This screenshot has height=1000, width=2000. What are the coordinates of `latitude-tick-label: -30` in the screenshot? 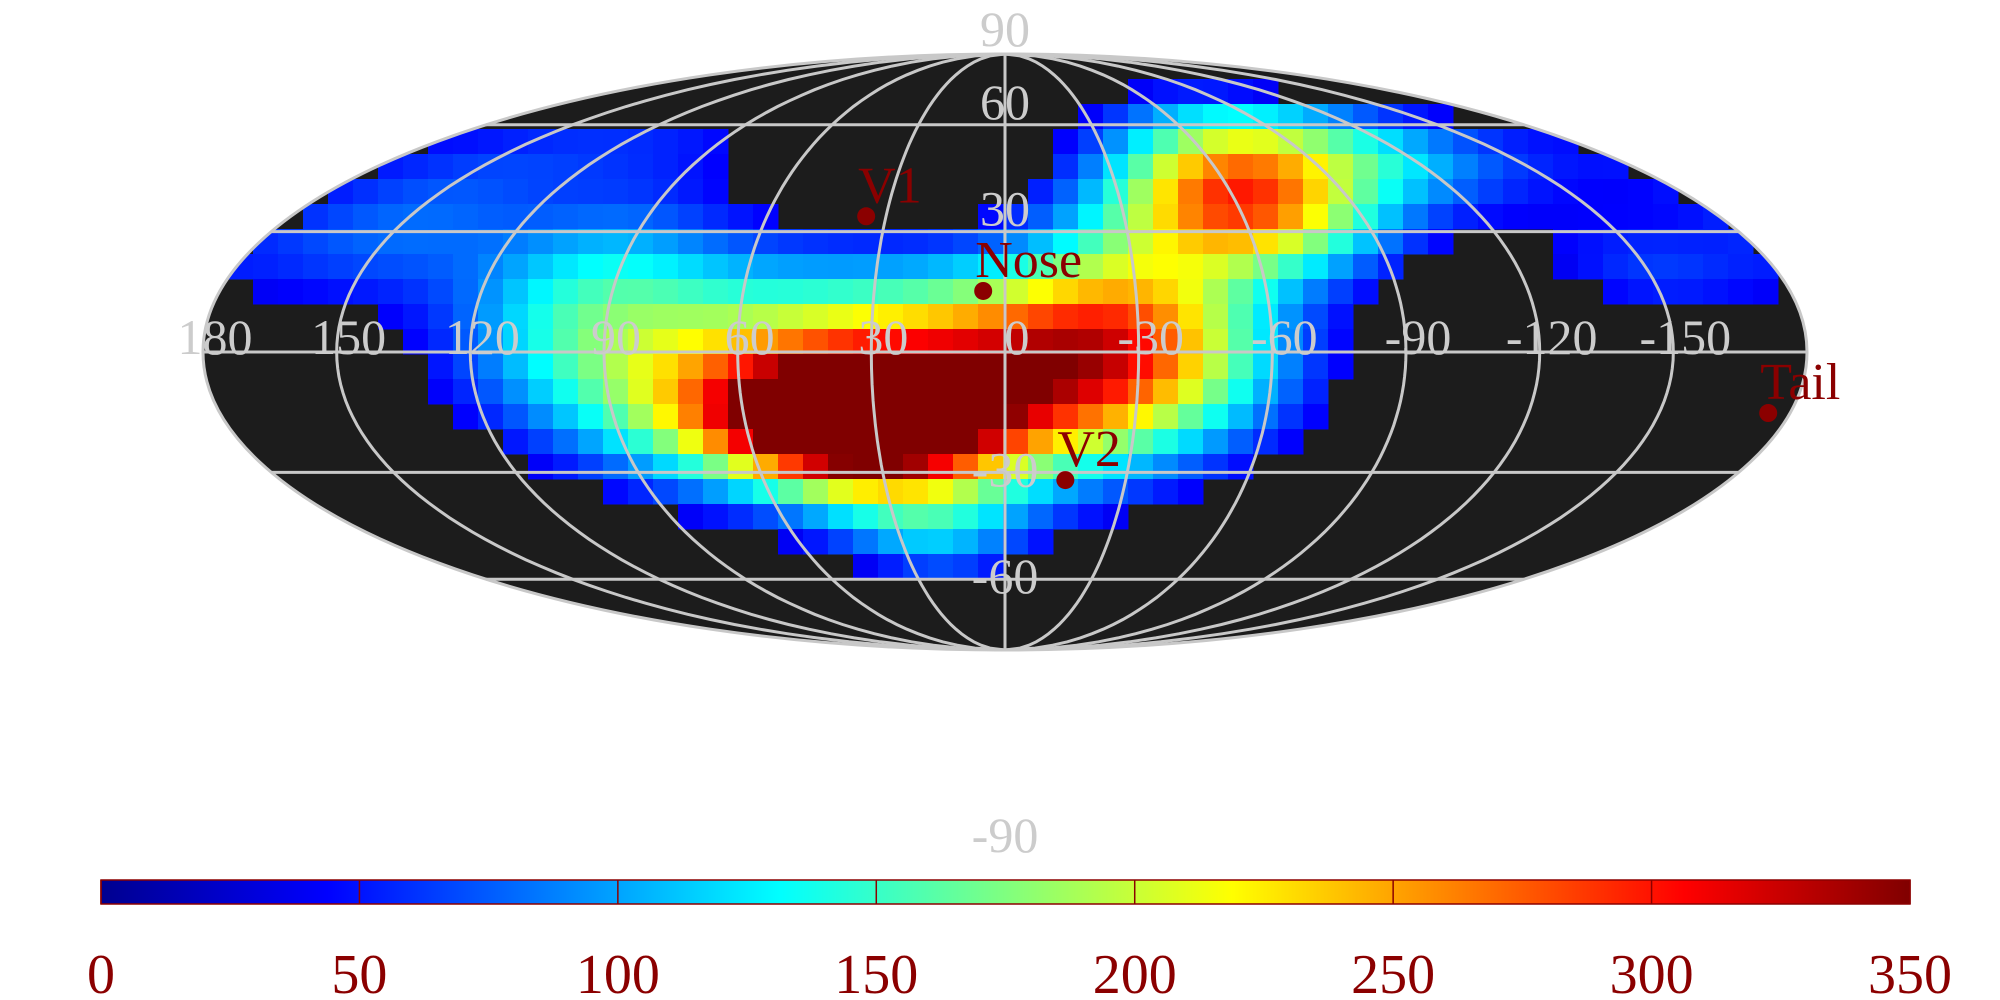 It's located at (1005, 469).